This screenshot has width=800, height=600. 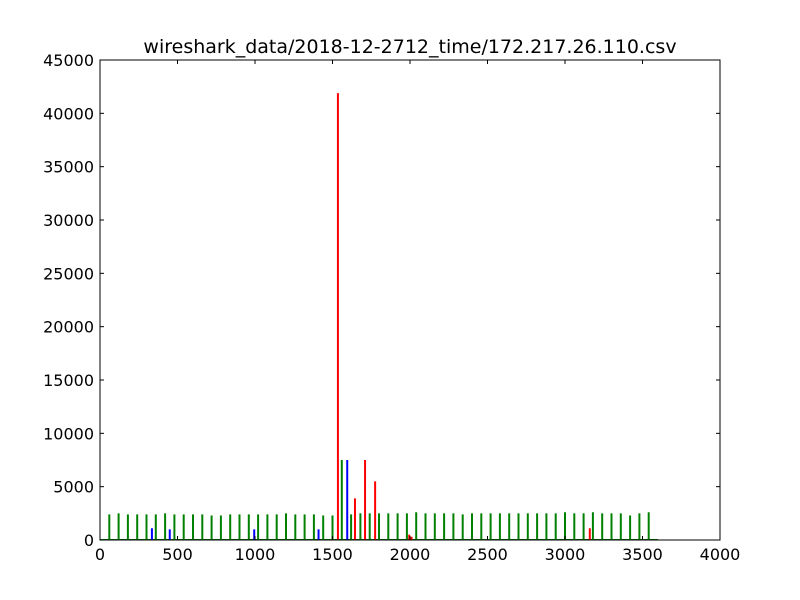 What do you see at coordinates (68, 380) in the screenshot?
I see `y-tick-label: 15000` at bounding box center [68, 380].